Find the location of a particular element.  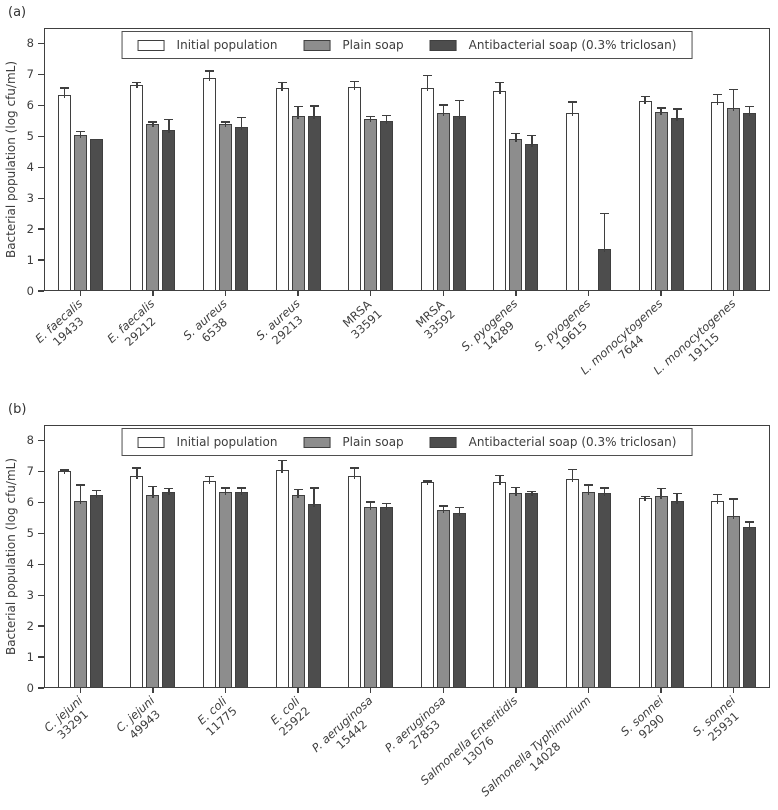

y-tick-label: 4 is located at coordinates (30, 563).